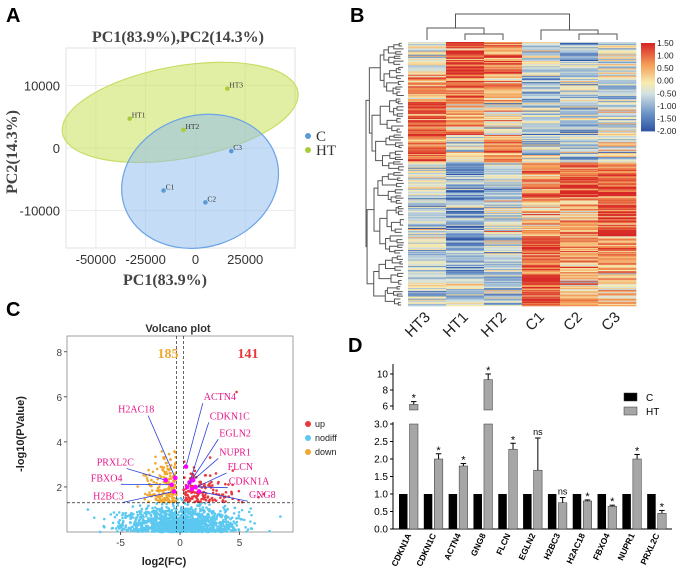 The width and height of the screenshot is (685, 580). I want to click on bar-c, so click(502, 511).